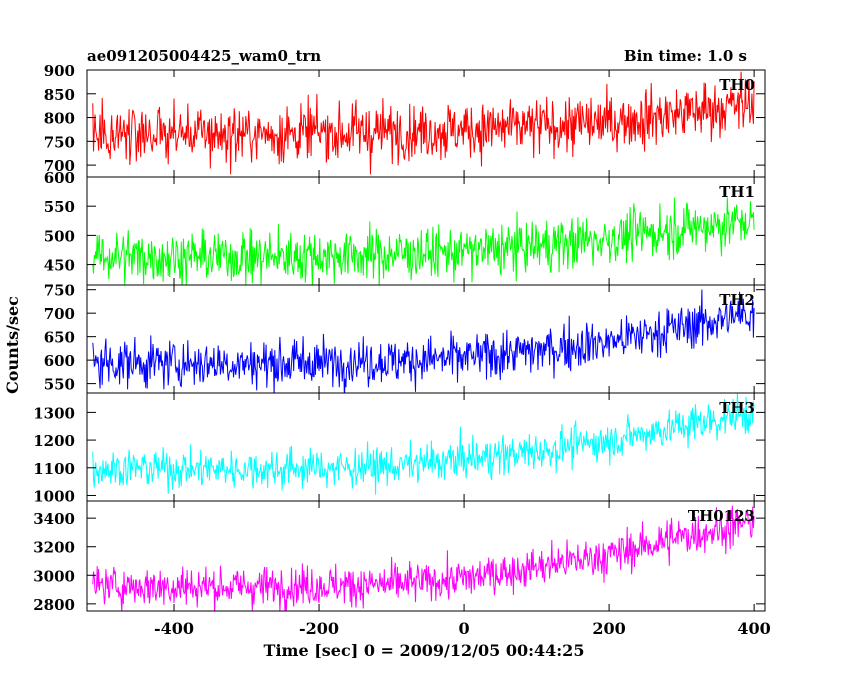 The image size is (850, 680). What do you see at coordinates (174, 628) in the screenshot?
I see `x-tick-label: -400` at bounding box center [174, 628].